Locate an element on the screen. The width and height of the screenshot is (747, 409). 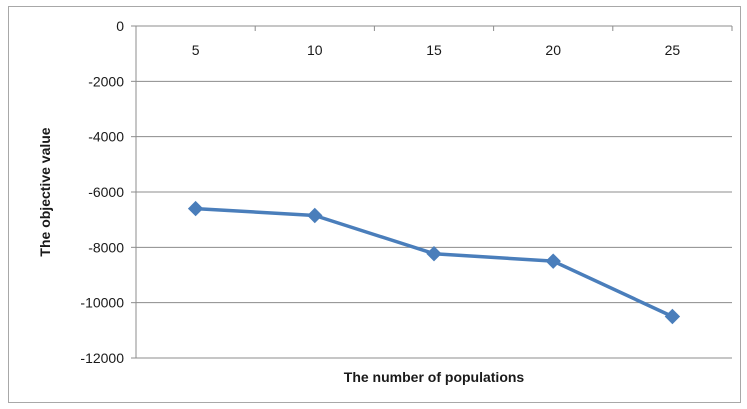
y-axis: 0 -2000 -4000 -6000 -8000 -10000 -12000 is located at coordinates (108, 192).